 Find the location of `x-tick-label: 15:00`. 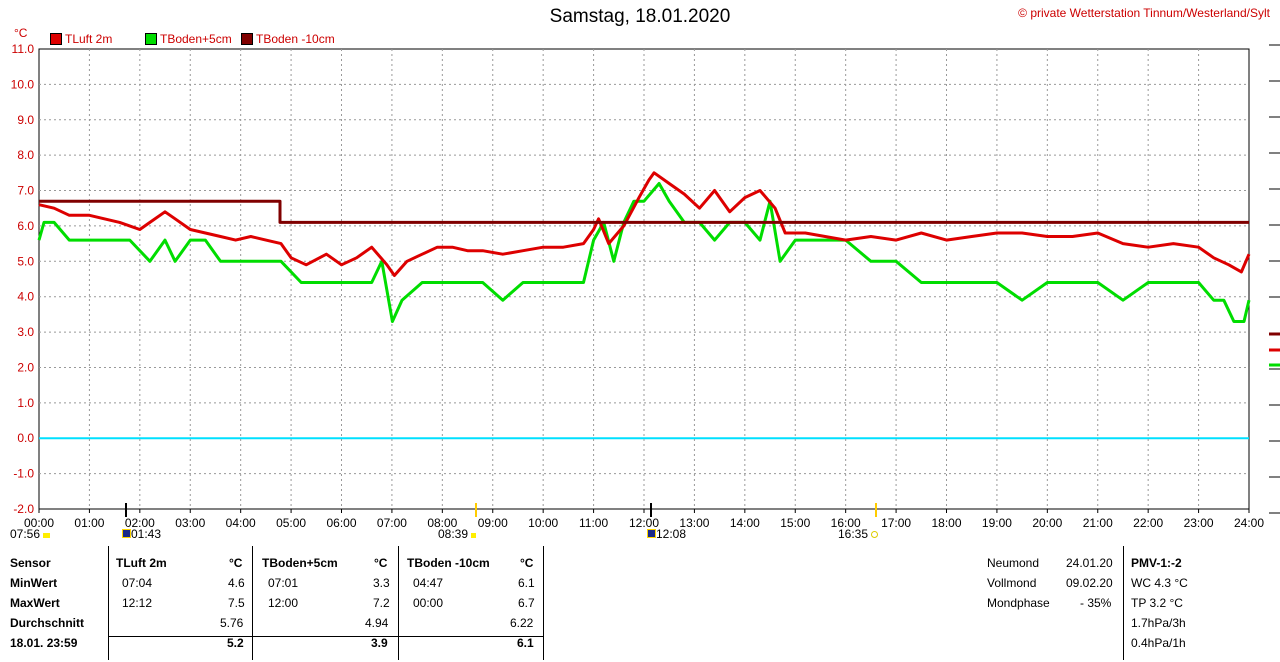

x-tick-label: 15:00 is located at coordinates (795, 523).